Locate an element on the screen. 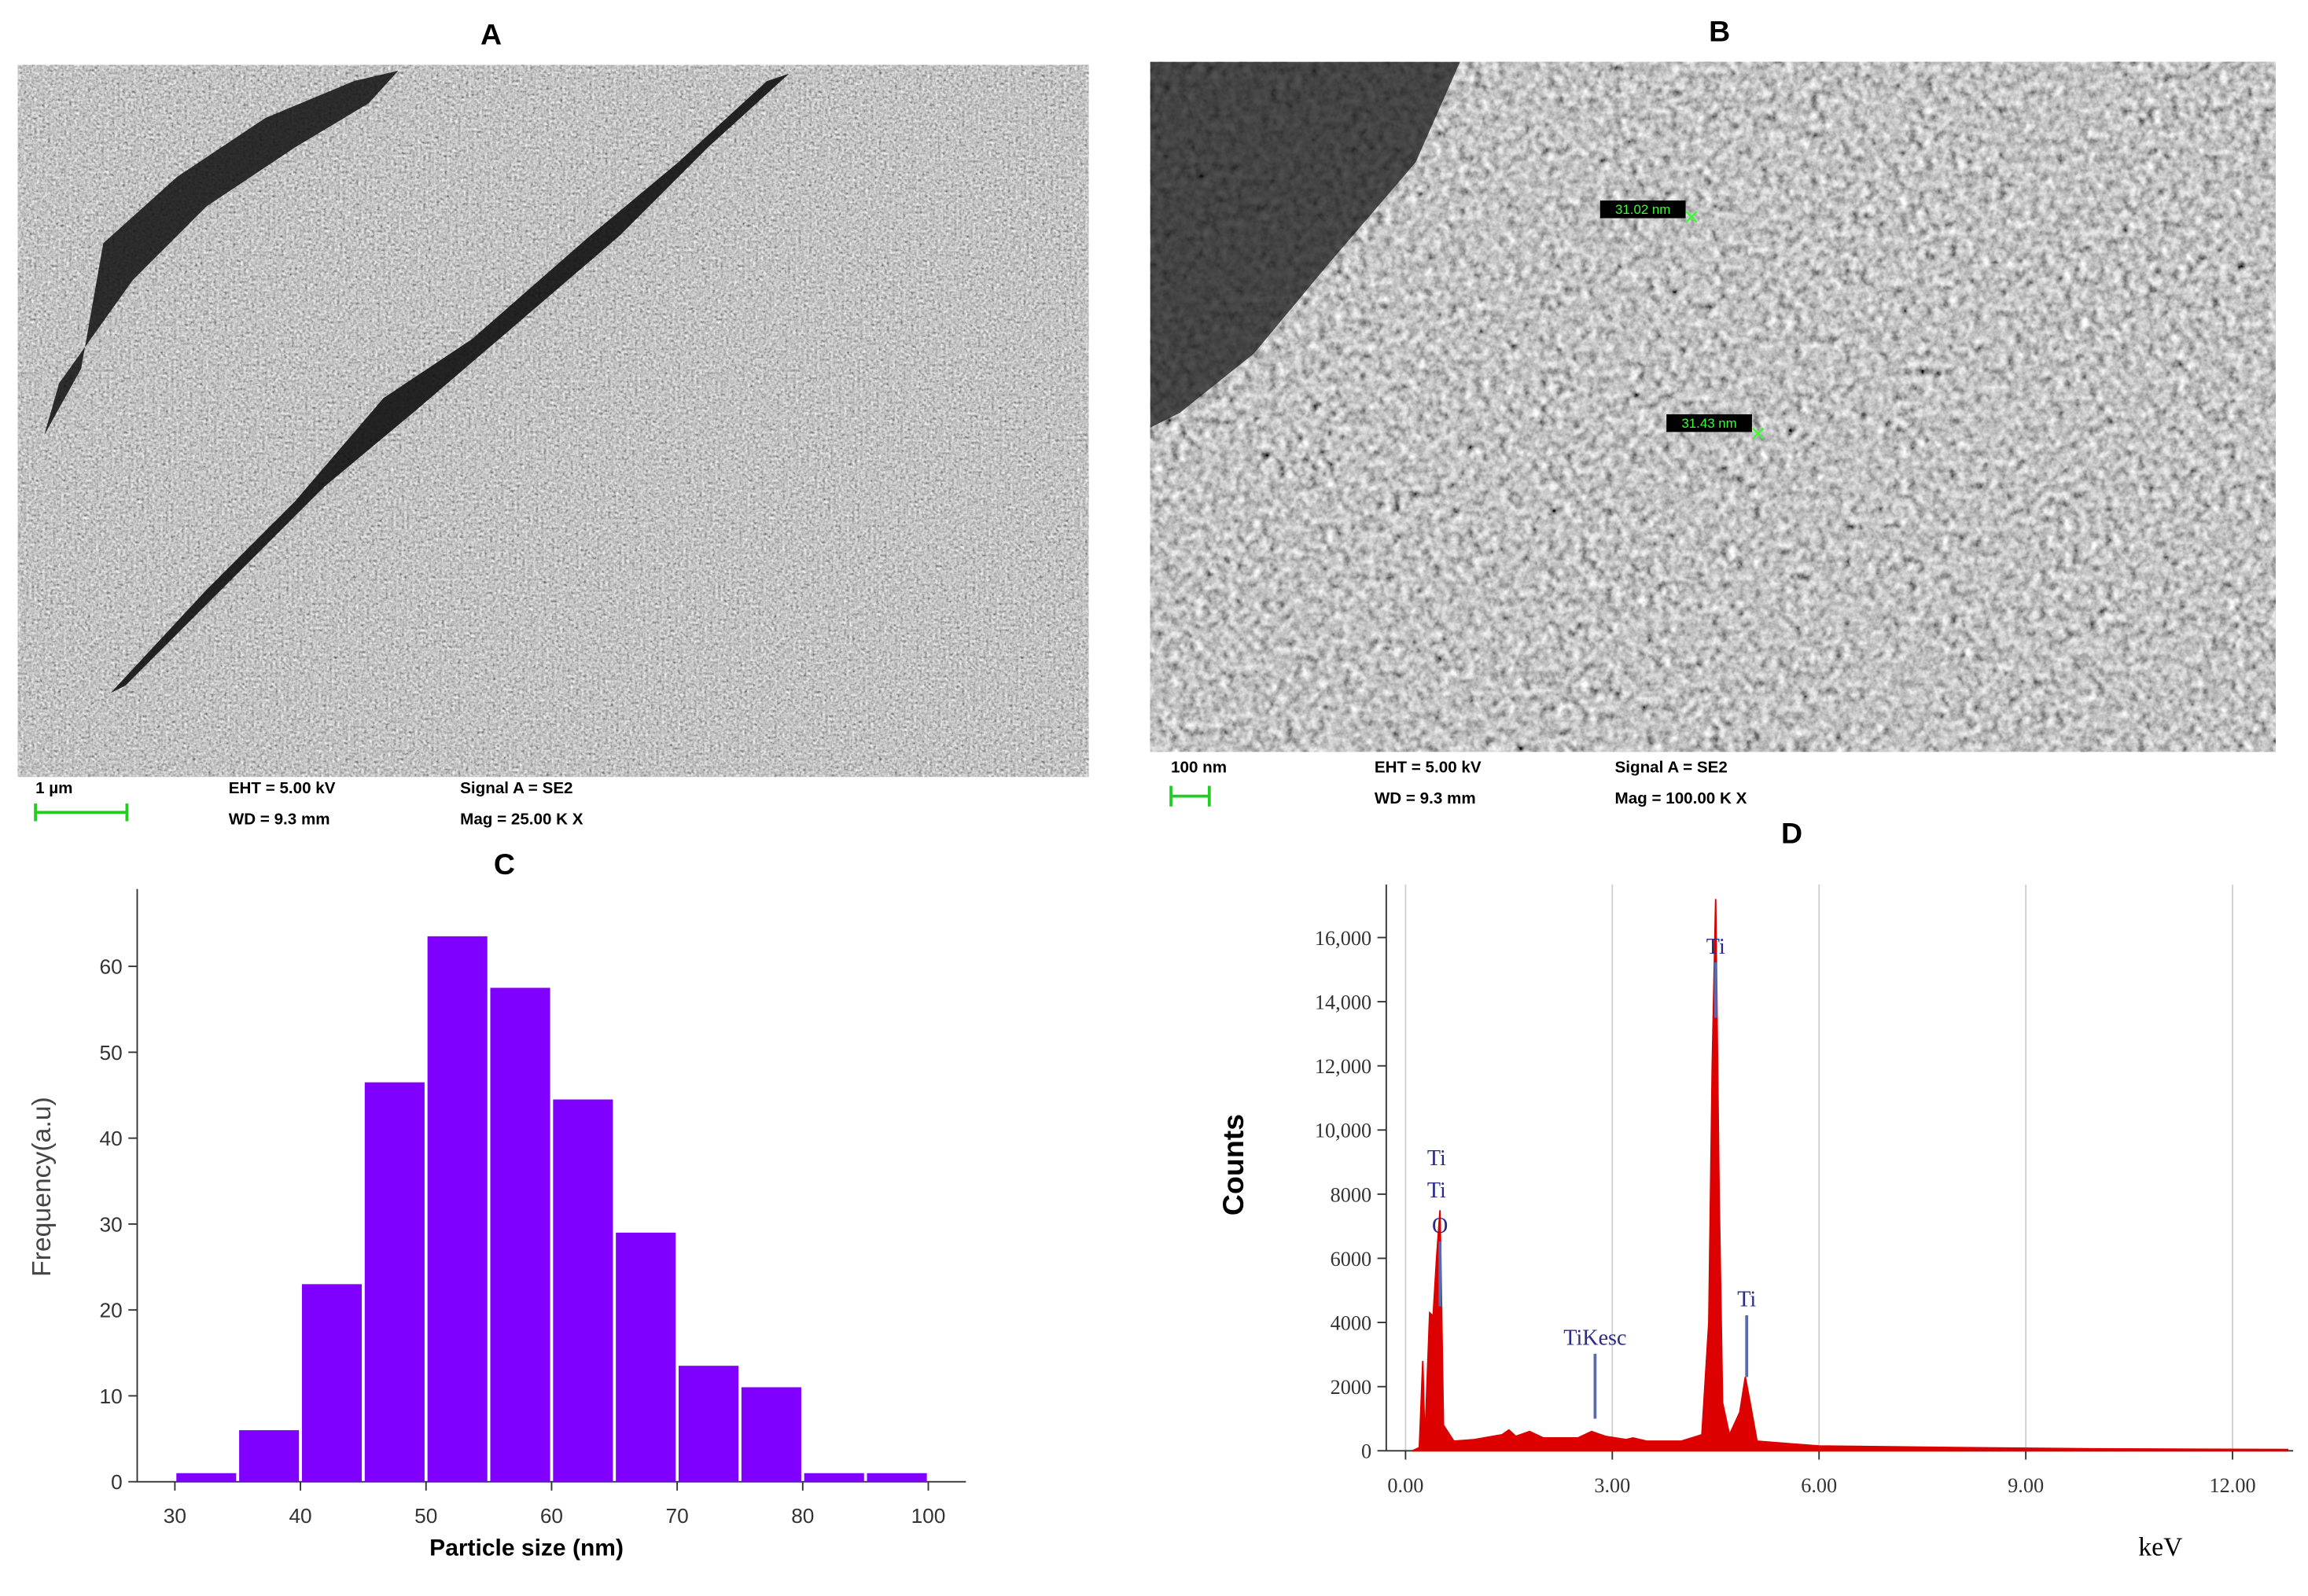 The height and width of the screenshot is (1596, 2308). peak-label: O is located at coordinates (1440, 1226).